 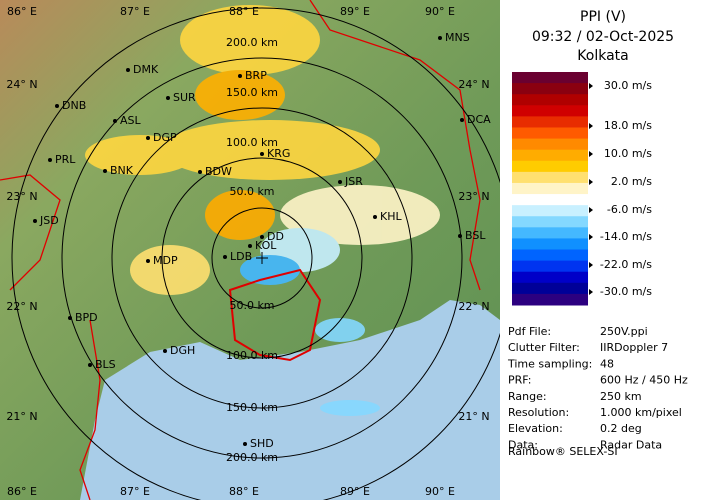 What do you see at coordinates (252, 457) in the screenshot?
I see `range-label: 200.0 km` at bounding box center [252, 457].